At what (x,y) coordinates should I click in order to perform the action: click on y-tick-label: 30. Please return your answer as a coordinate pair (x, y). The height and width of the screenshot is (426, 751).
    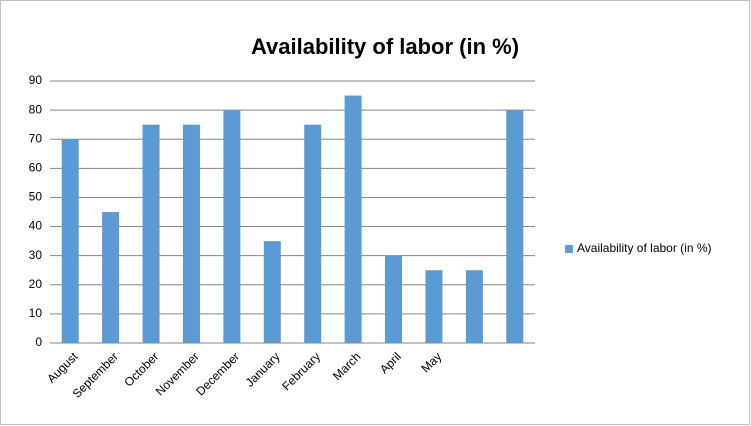
    Looking at the image, I should click on (36, 255).